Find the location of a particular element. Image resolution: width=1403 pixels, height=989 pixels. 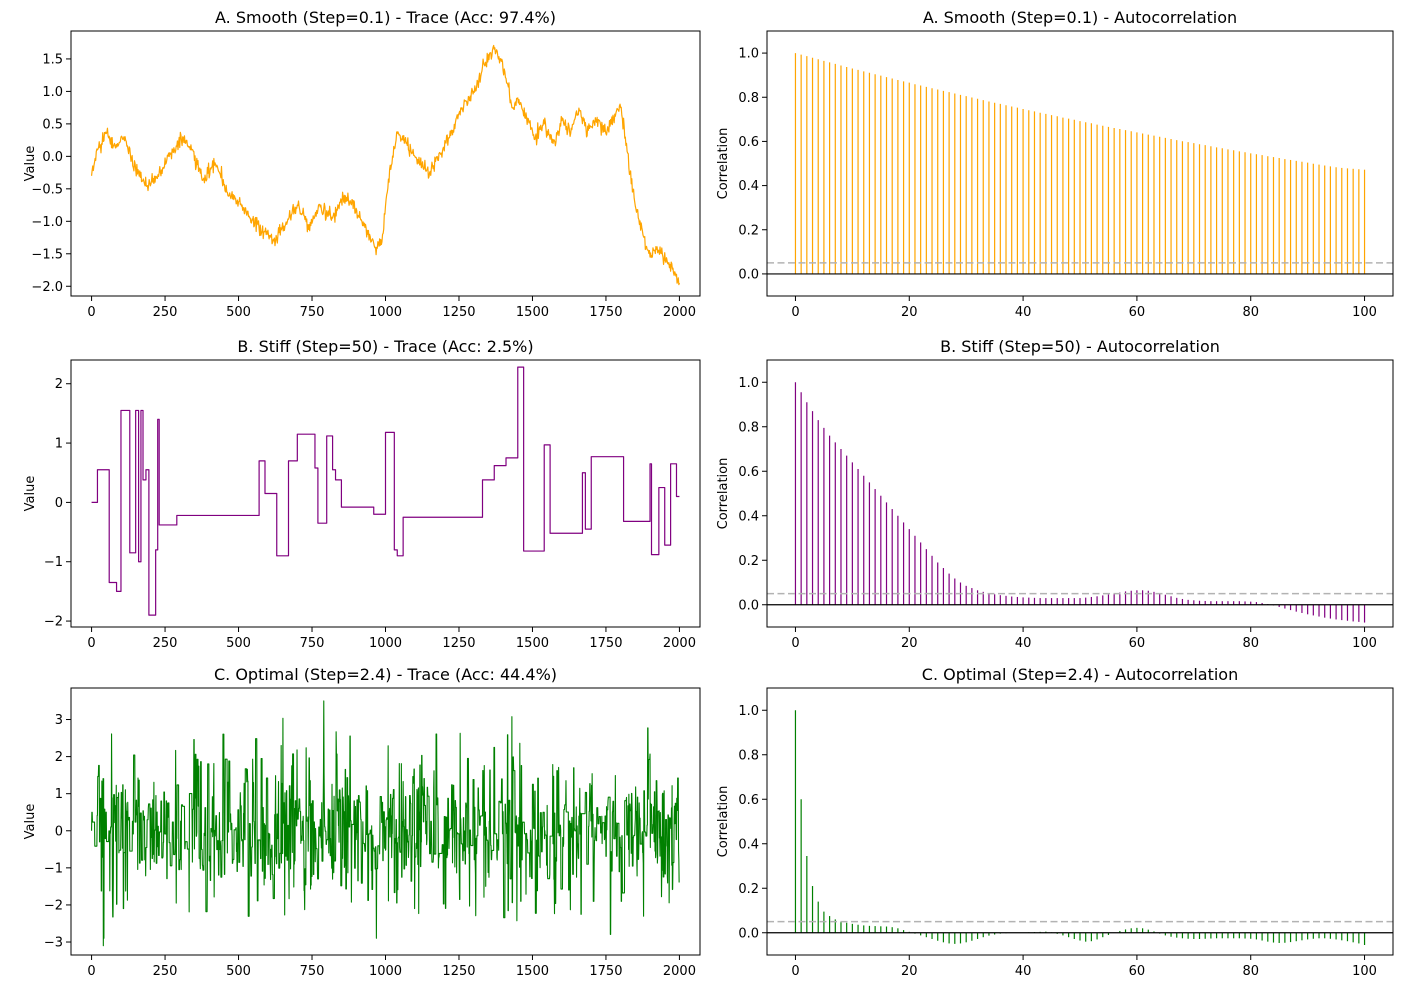

y-axis-ticks: −2 −1 0 1 2 is located at coordinates (57, 503).